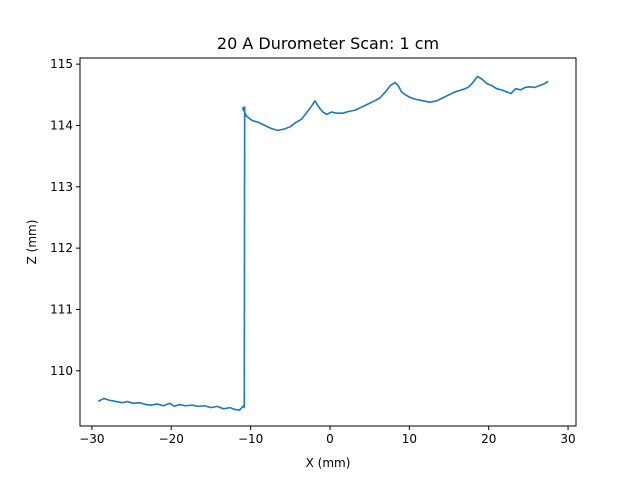 This screenshot has height=480, width=640. What do you see at coordinates (61, 371) in the screenshot?
I see `y-tick-label: 110` at bounding box center [61, 371].